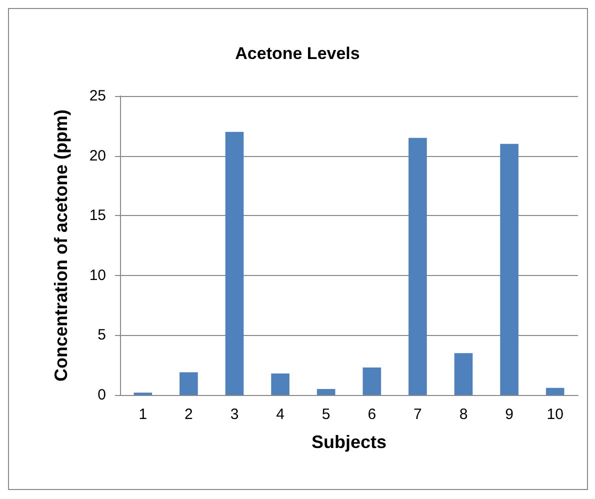 The width and height of the screenshot is (595, 499). Describe the element at coordinates (97, 96) in the screenshot. I see `y-tick-label: 25` at that location.